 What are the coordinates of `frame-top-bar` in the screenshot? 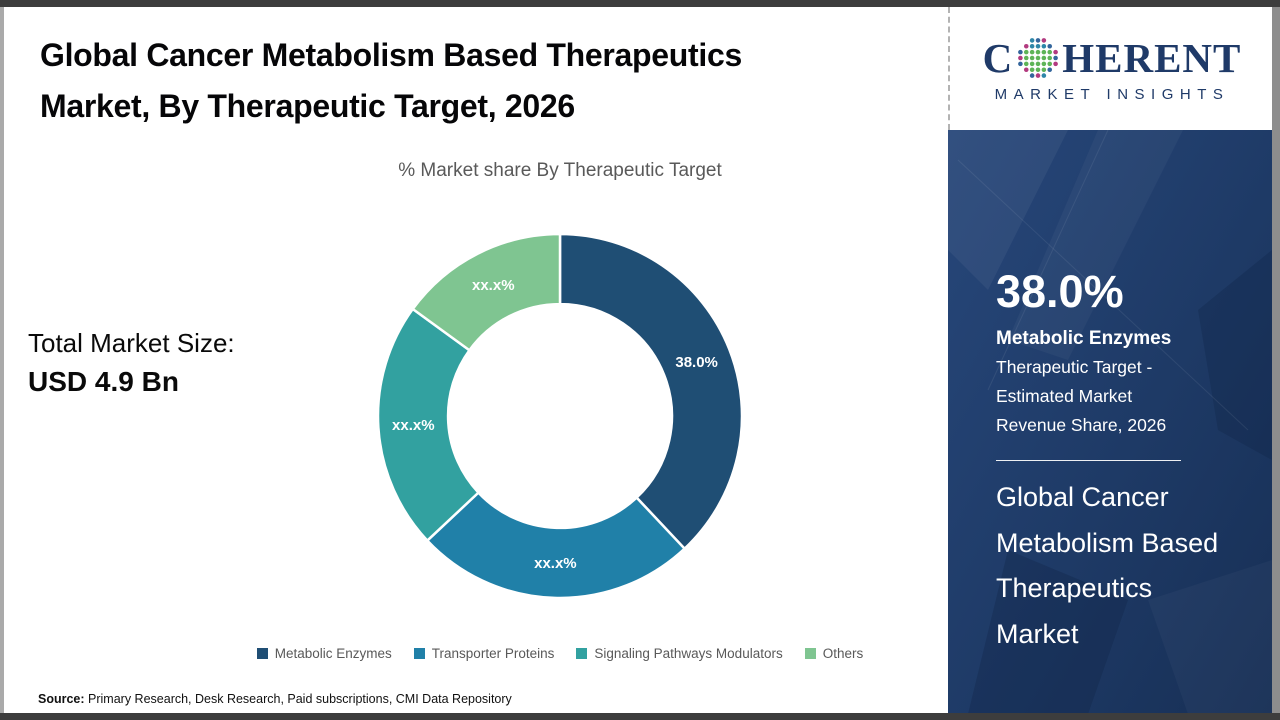 It's located at (640, 3).